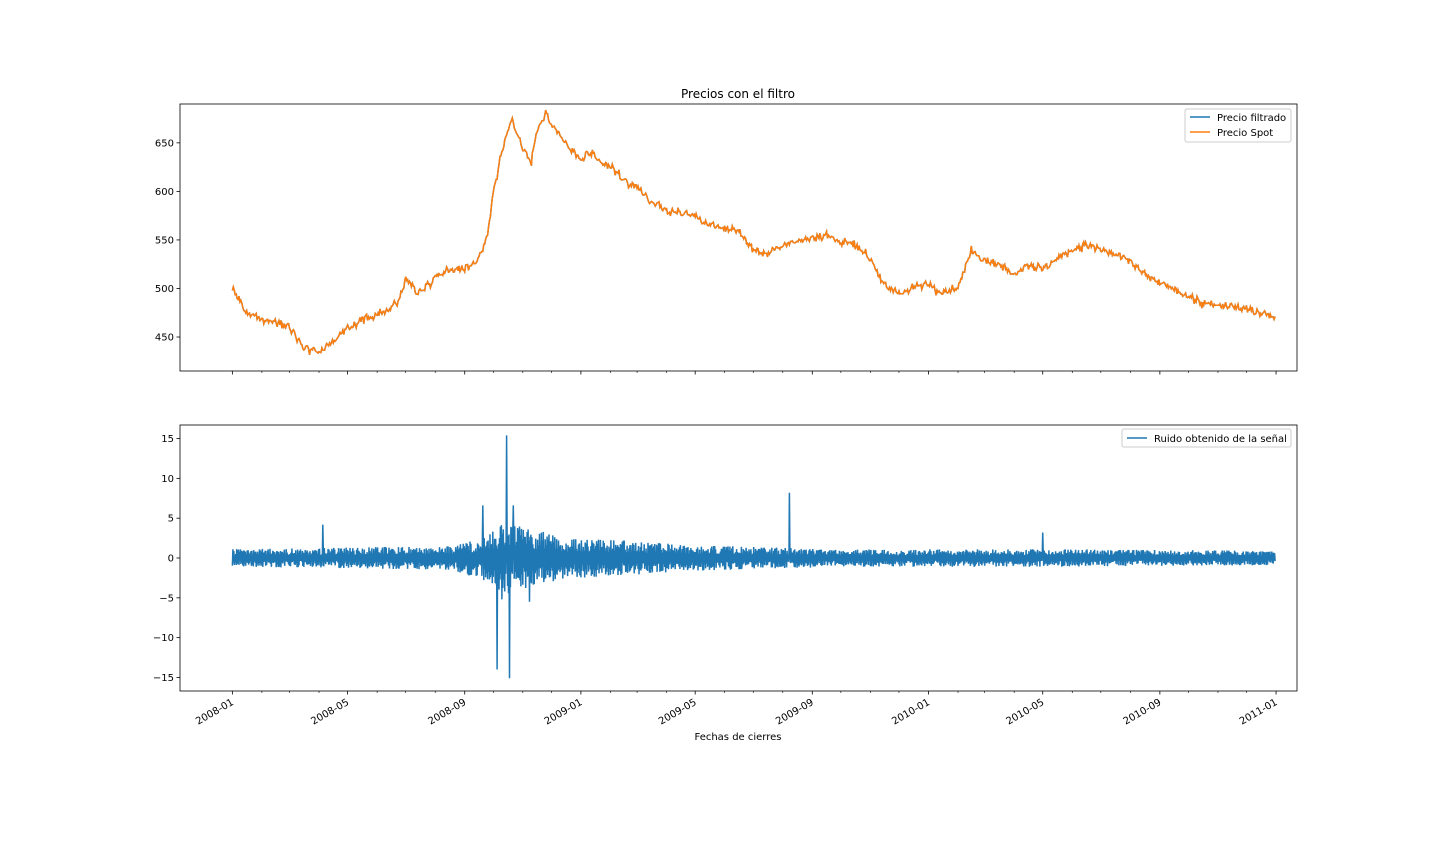 Image resolution: width=1440 pixels, height=864 pixels. Describe the element at coordinates (1220, 439) in the screenshot. I see `legend-label-ruido: Ruido obtenido de la señal` at that location.